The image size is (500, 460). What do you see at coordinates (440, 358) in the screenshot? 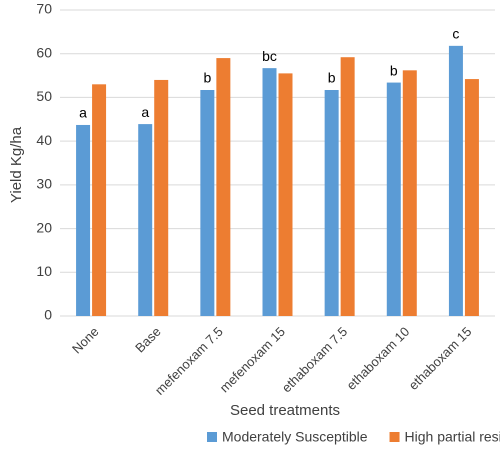
I see `x-tick-label: ethaboxam 15` at bounding box center [440, 358].